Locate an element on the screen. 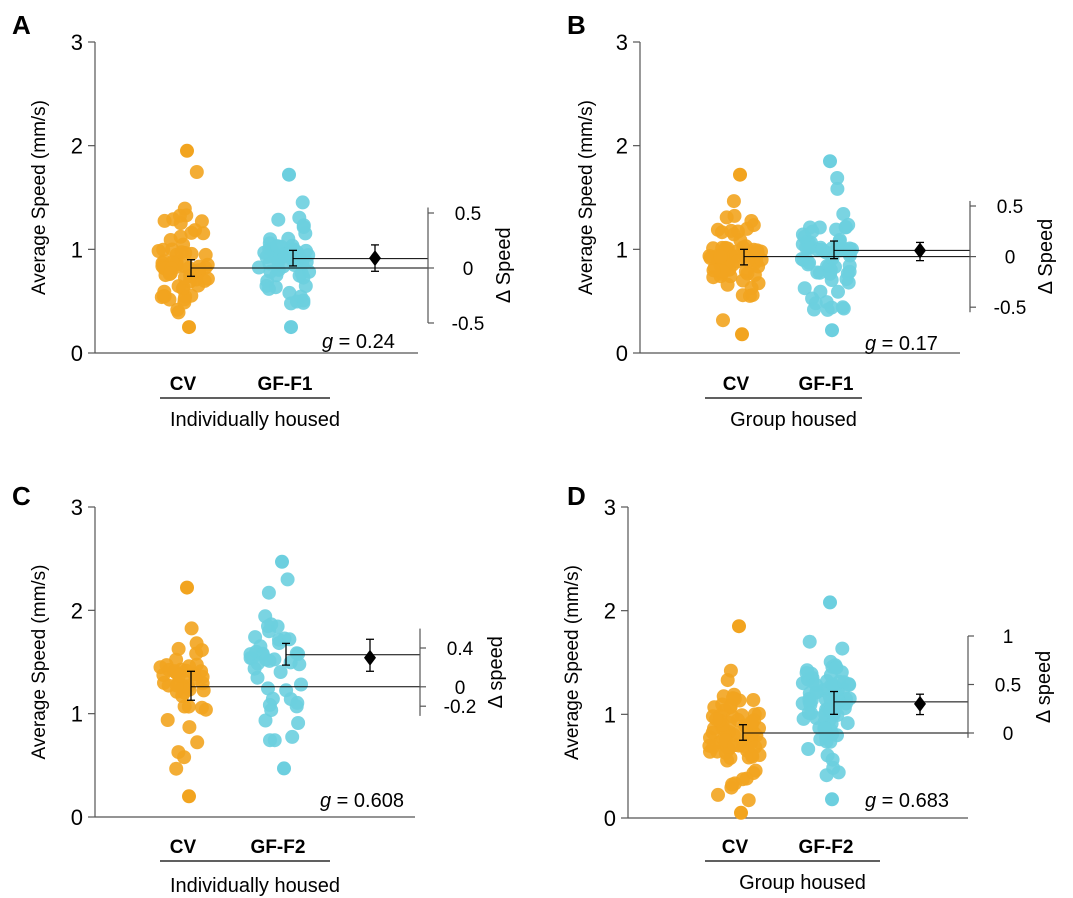 The height and width of the screenshot is (898, 1073). delta-mean-marker is located at coordinates (375, 258).